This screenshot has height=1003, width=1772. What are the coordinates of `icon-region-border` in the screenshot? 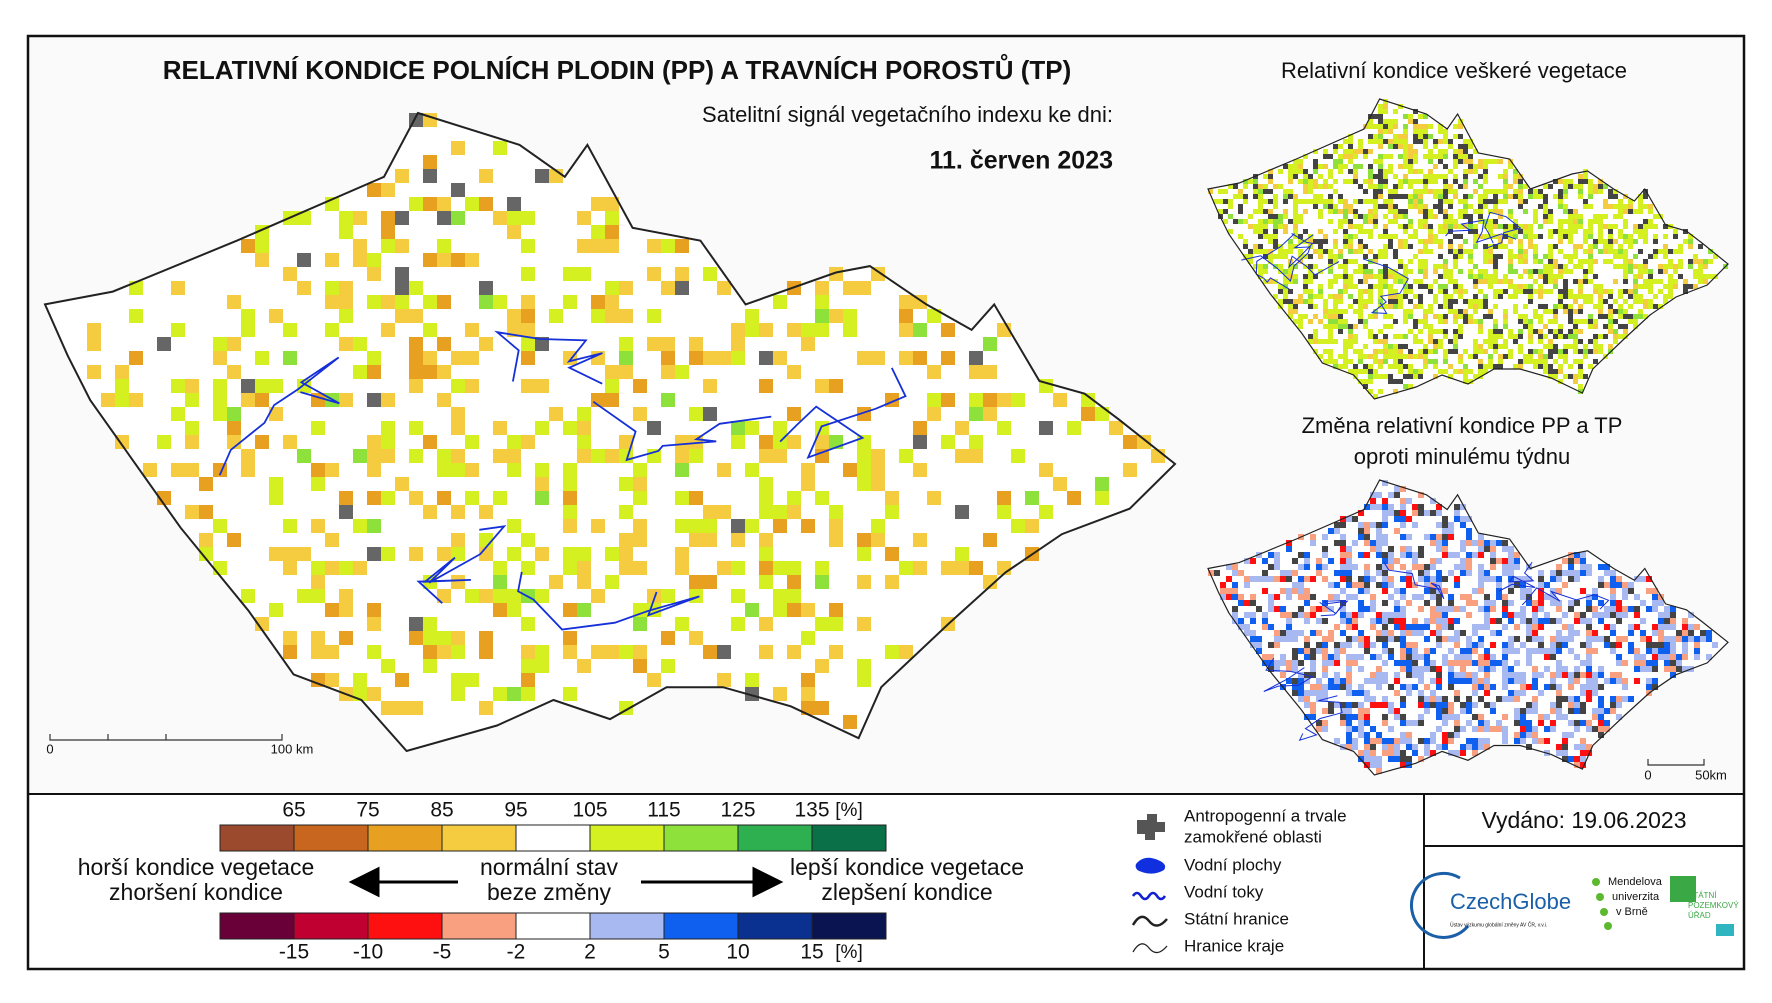 It's located at (1150, 948).